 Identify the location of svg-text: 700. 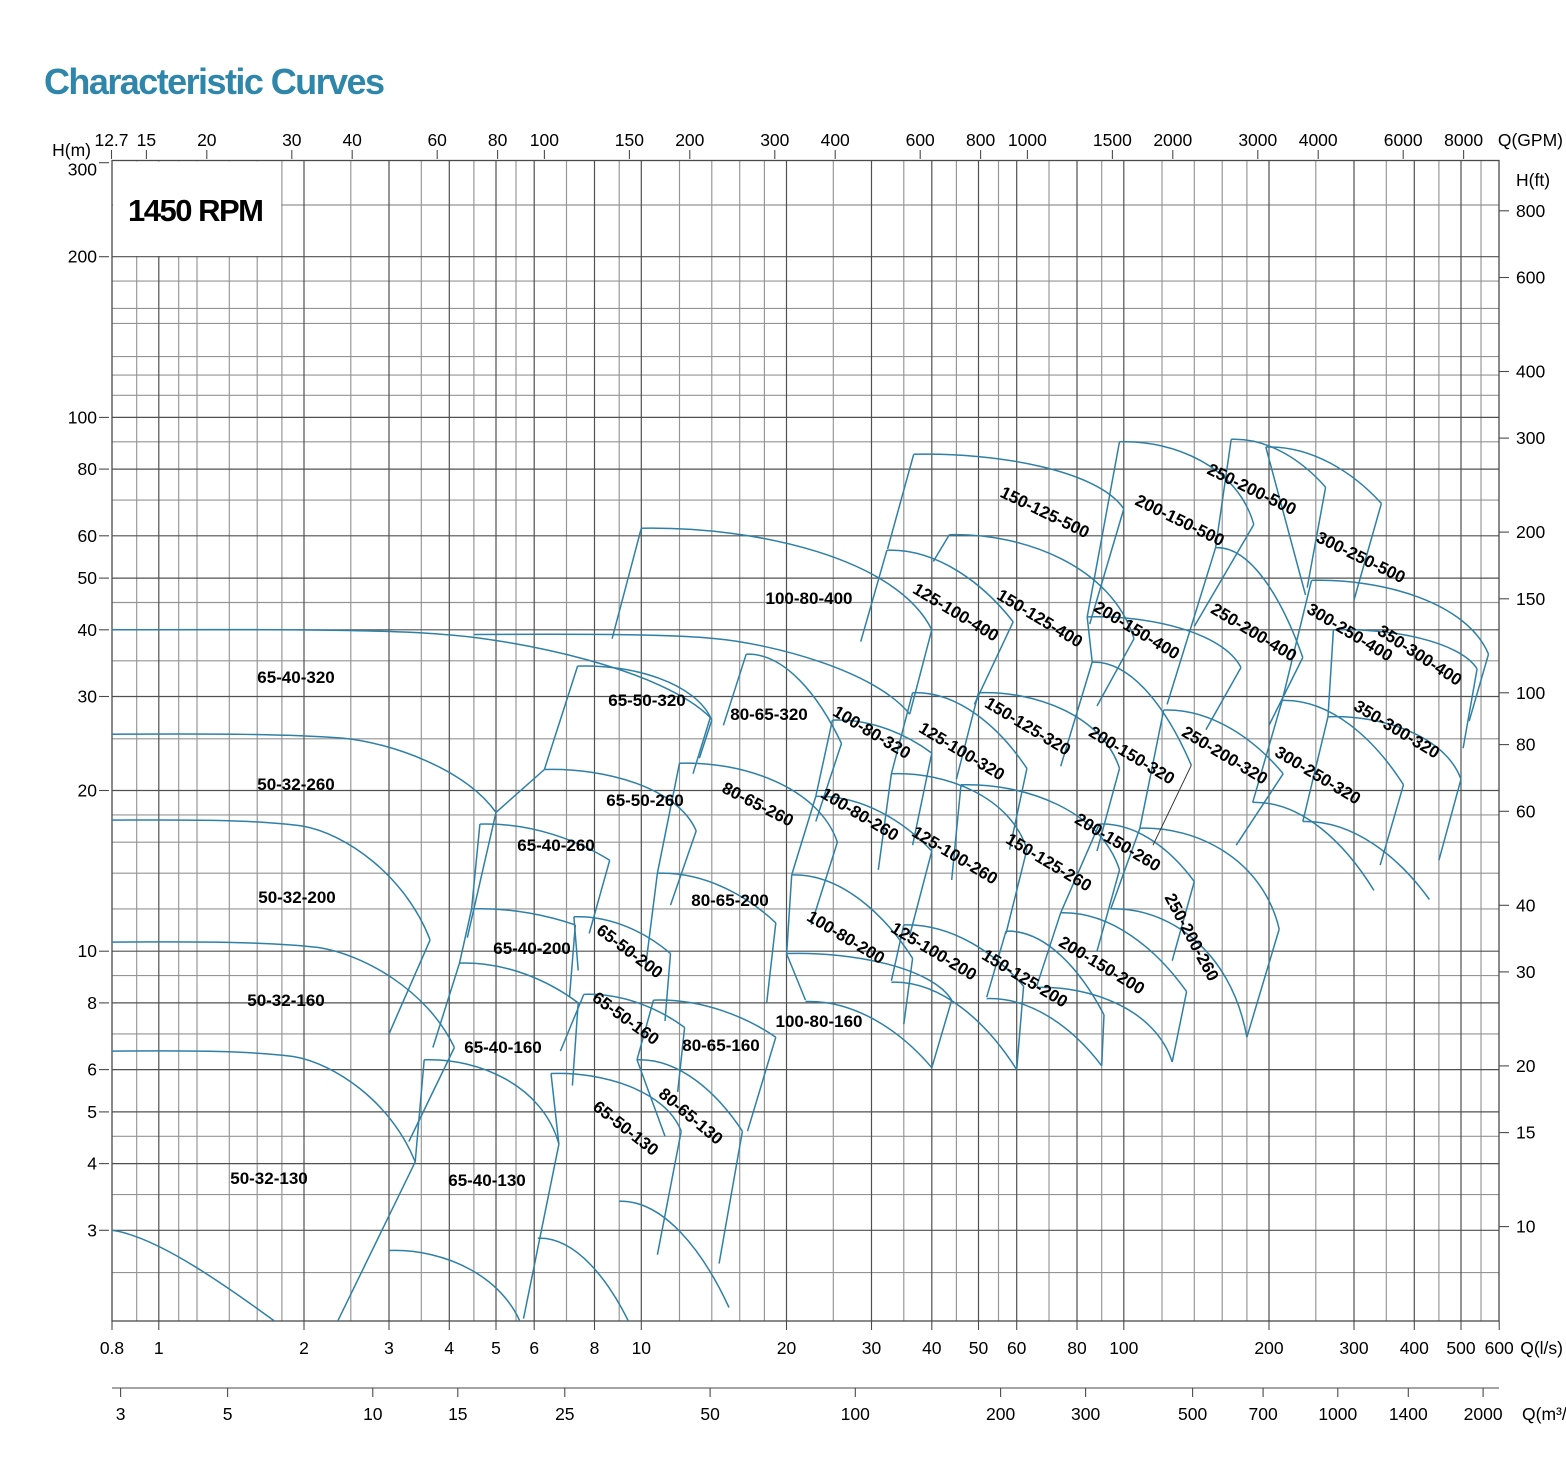
(1262, 1414).